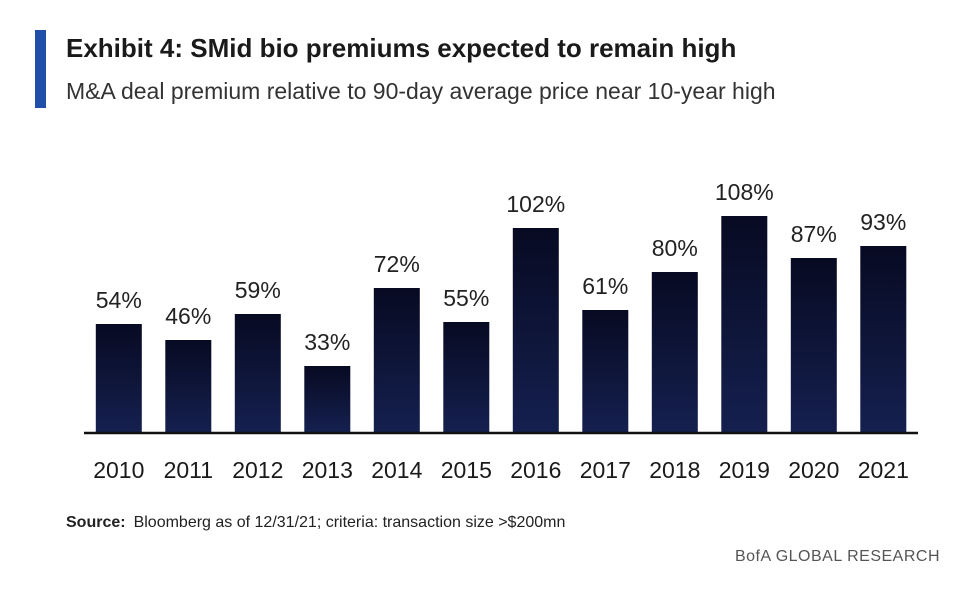 The image size is (960, 596). I want to click on data-label-2011: 46%, so click(188, 316).